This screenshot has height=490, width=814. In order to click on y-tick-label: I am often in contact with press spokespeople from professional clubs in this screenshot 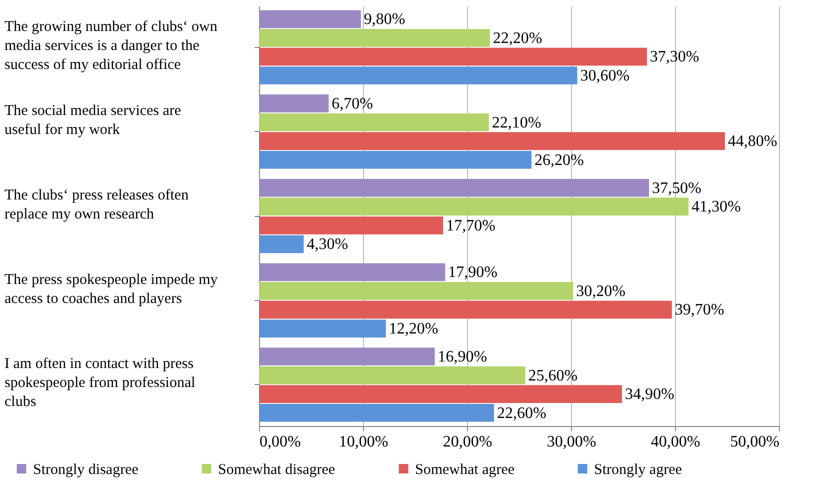, I will do `click(100, 383)`.